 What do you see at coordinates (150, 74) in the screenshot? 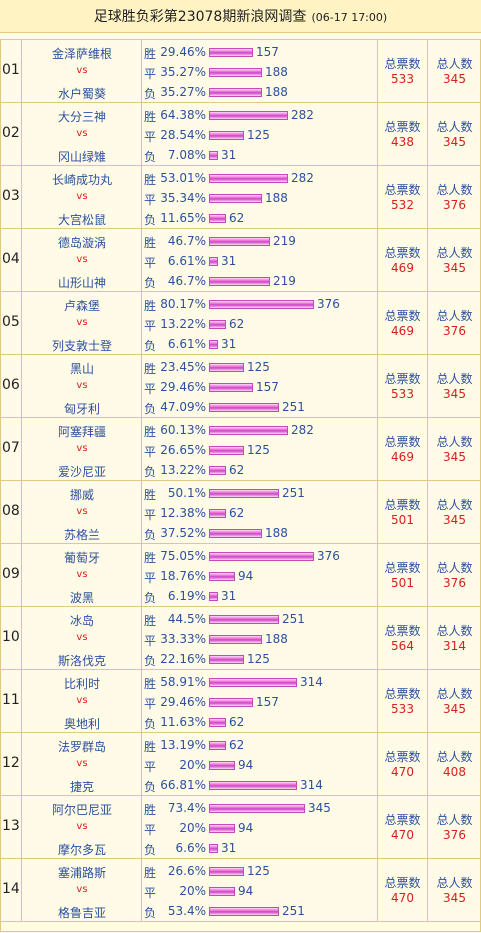
I see `draw-label: 平` at bounding box center [150, 74].